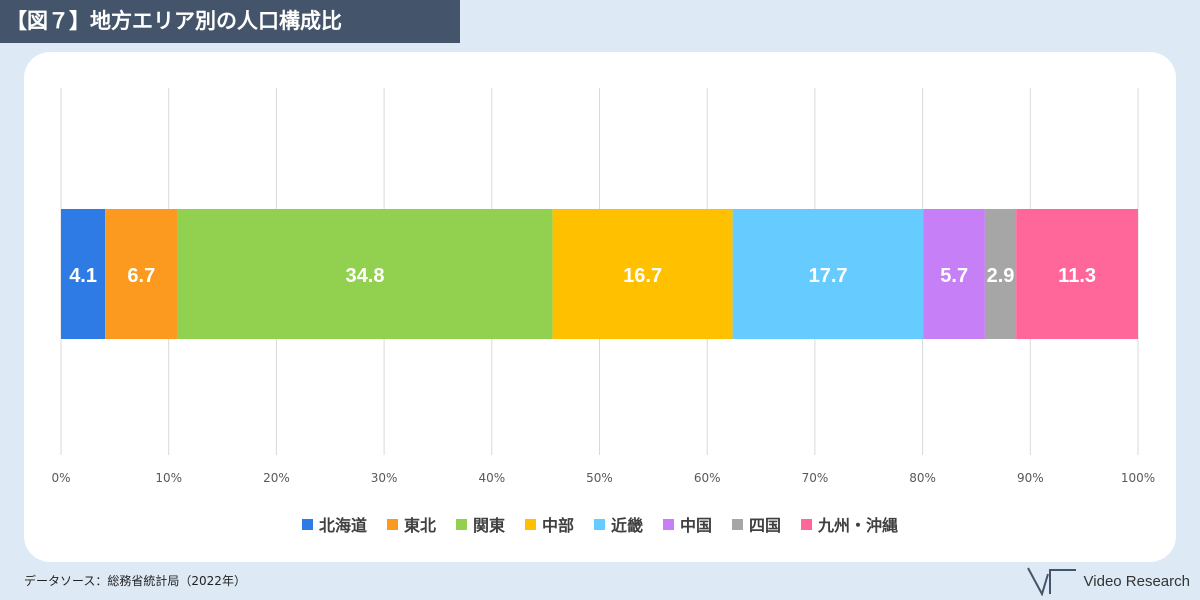 This screenshot has width=1200, height=600. What do you see at coordinates (557, 525) in the screenshot?
I see `legend-label: 中部` at bounding box center [557, 525].